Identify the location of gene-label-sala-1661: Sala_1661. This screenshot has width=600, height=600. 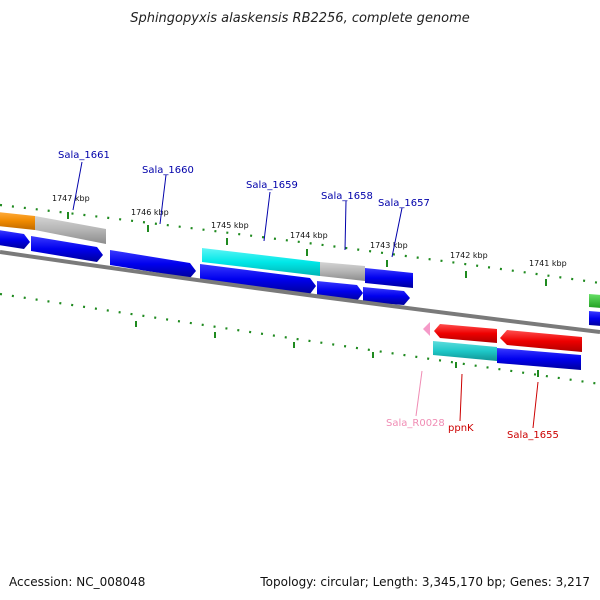
(84, 155).